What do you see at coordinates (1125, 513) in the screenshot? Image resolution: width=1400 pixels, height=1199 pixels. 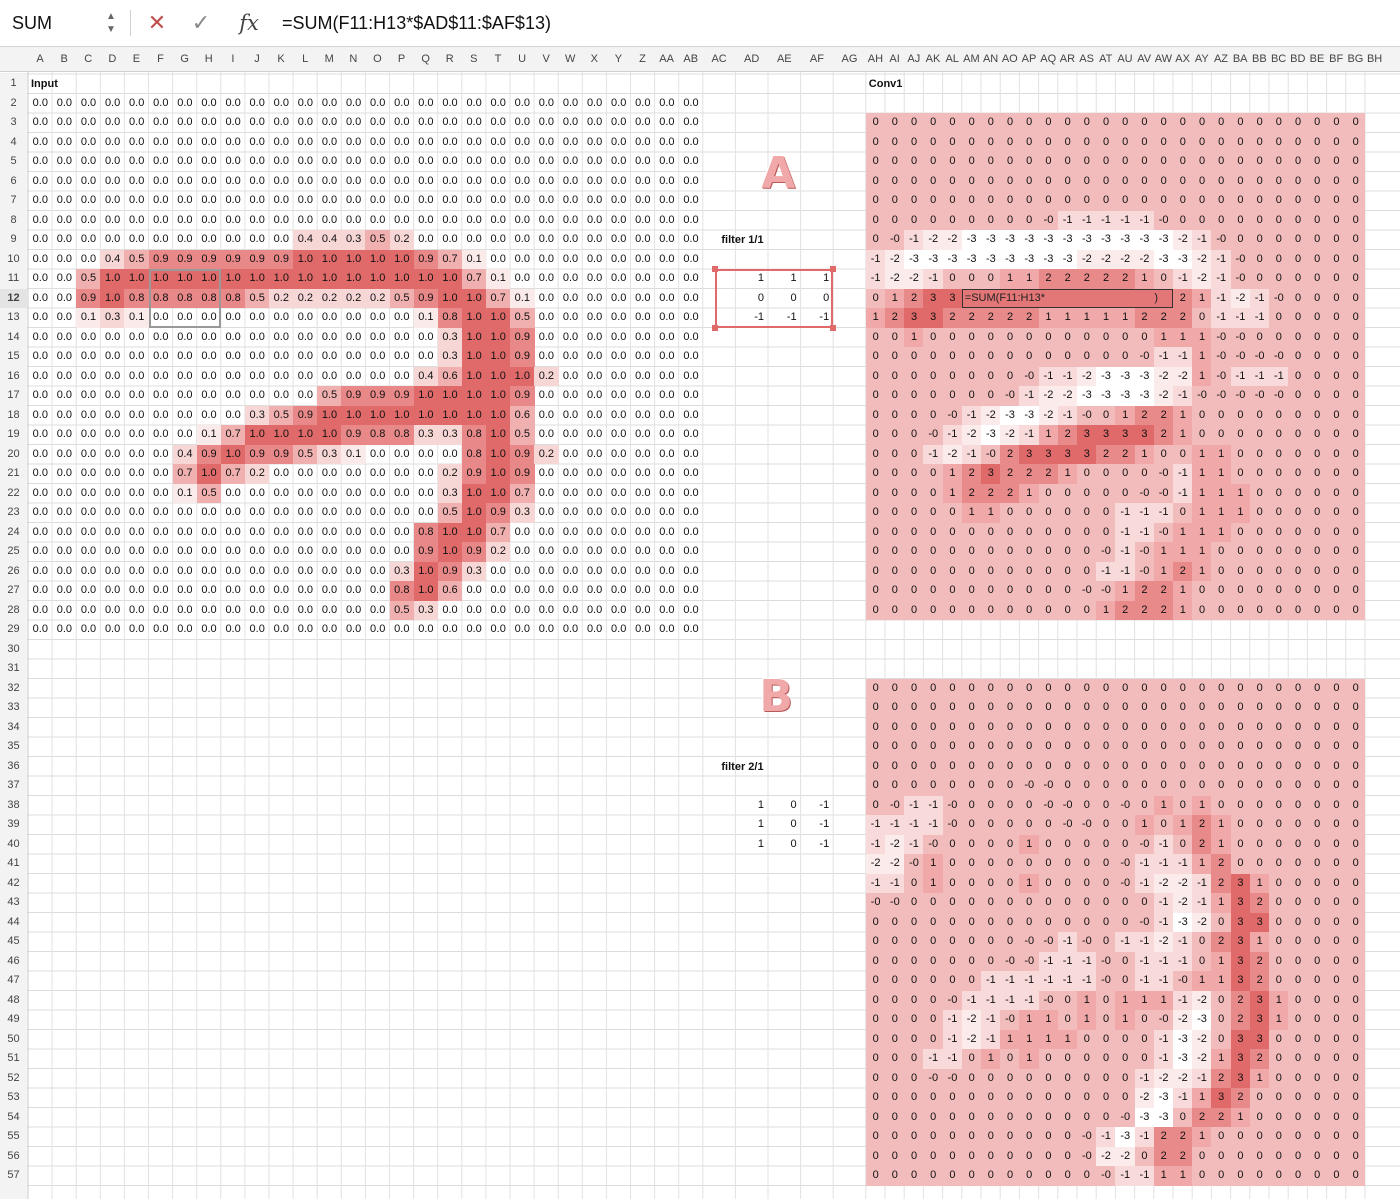 I see `conv1-a-cell: -1` at bounding box center [1125, 513].